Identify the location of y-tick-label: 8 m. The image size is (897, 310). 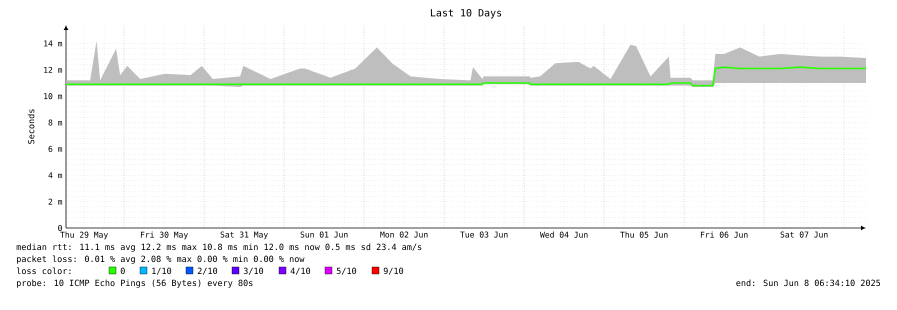
(55, 123).